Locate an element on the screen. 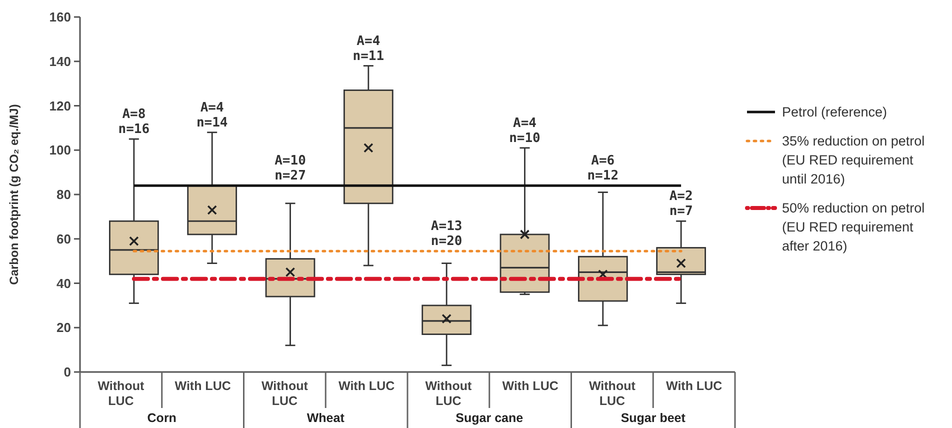  annotation: A=6 n=12 is located at coordinates (603, 169).